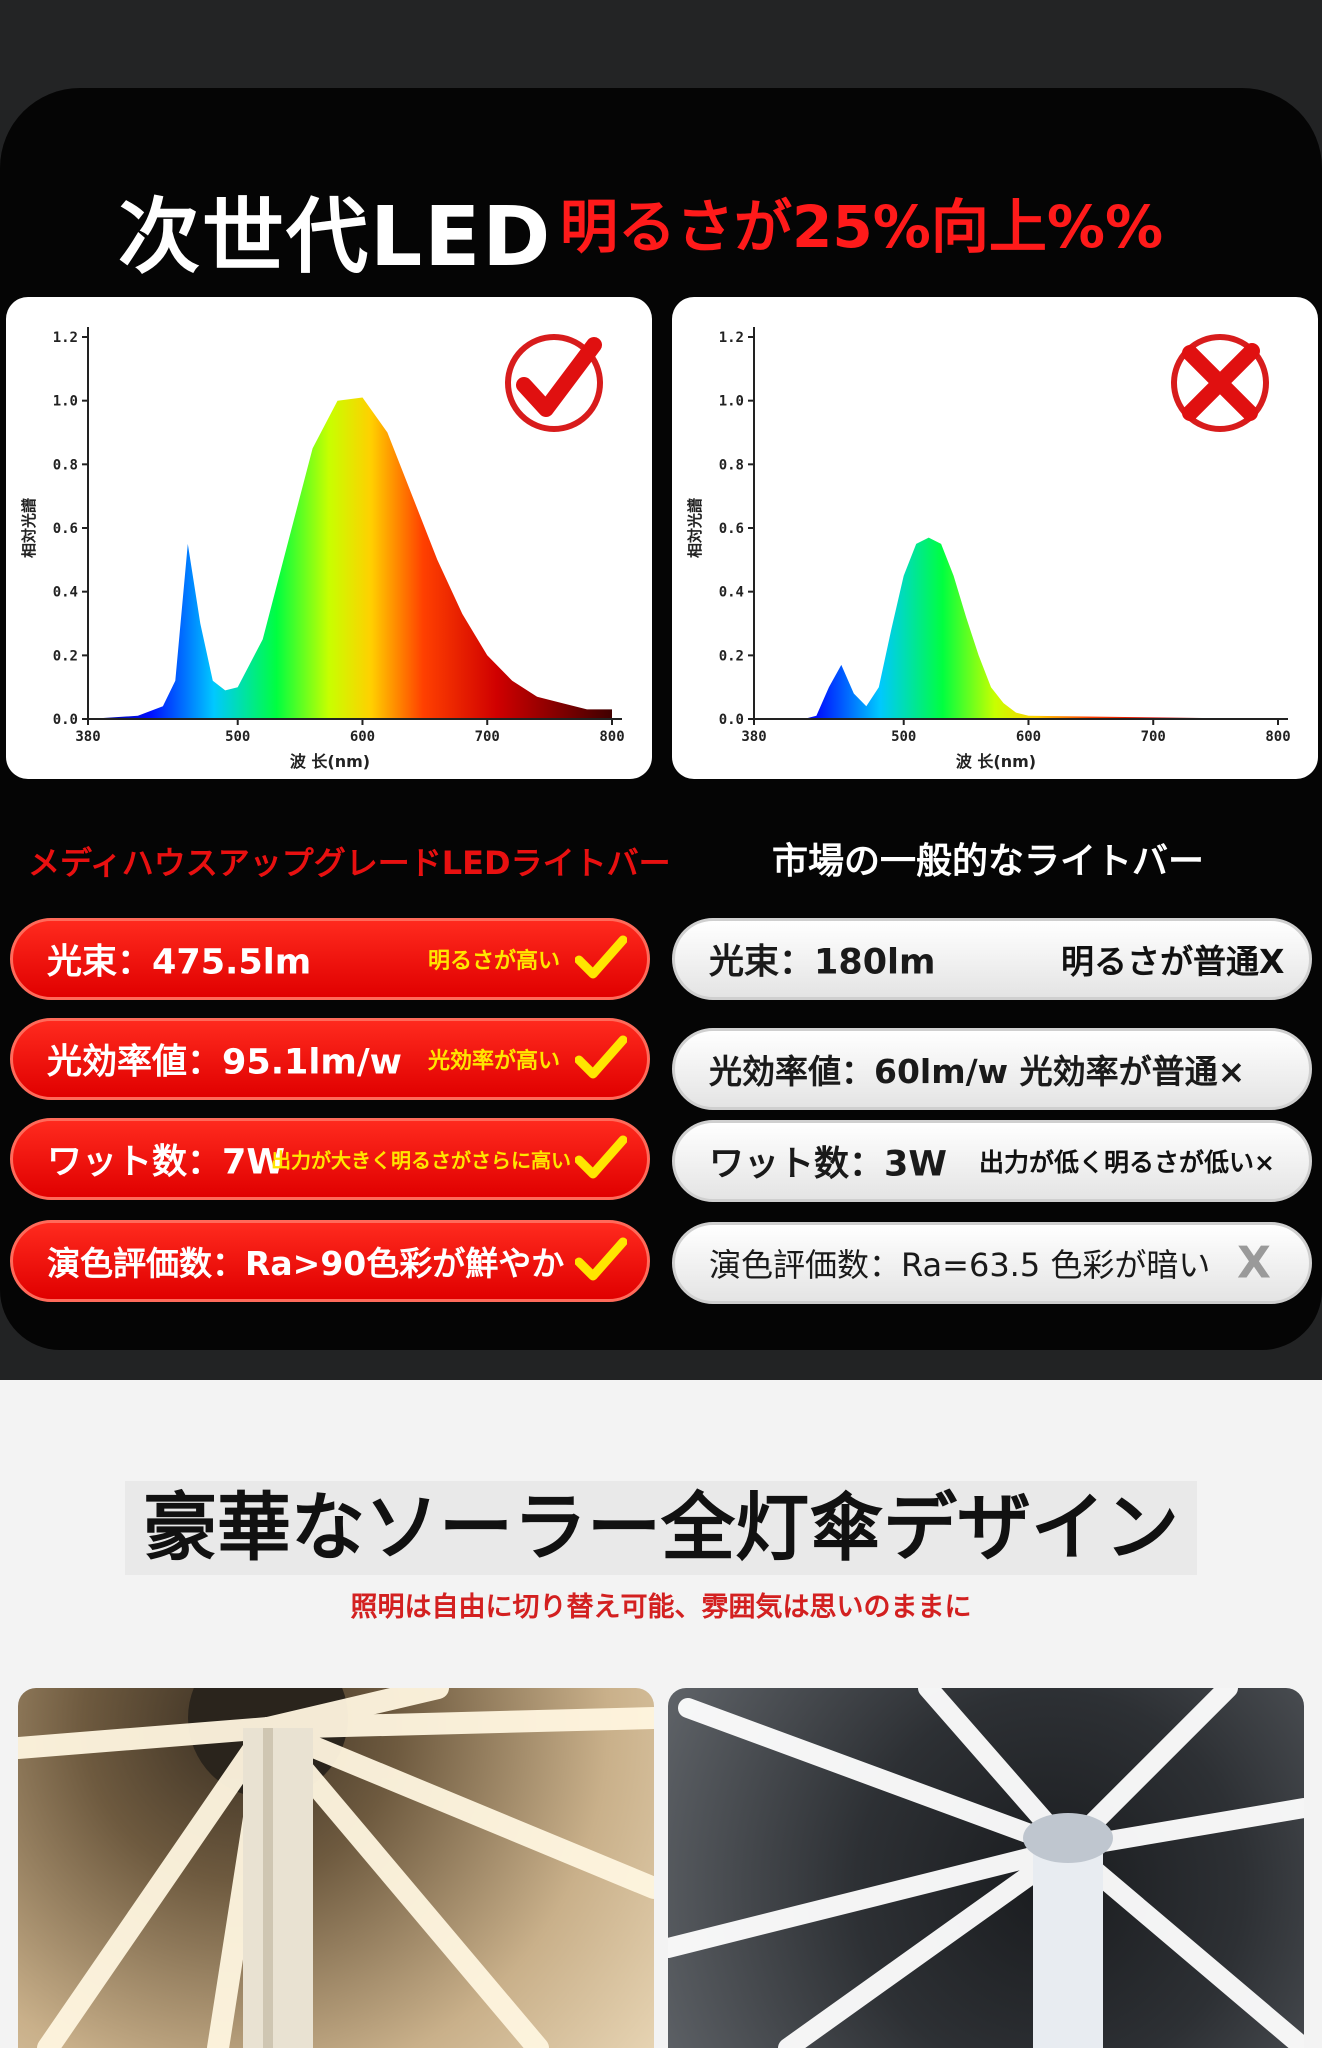 The image size is (1322, 2048). Describe the element at coordinates (1254, 1263) in the screenshot. I see `cross-icon: X` at that location.